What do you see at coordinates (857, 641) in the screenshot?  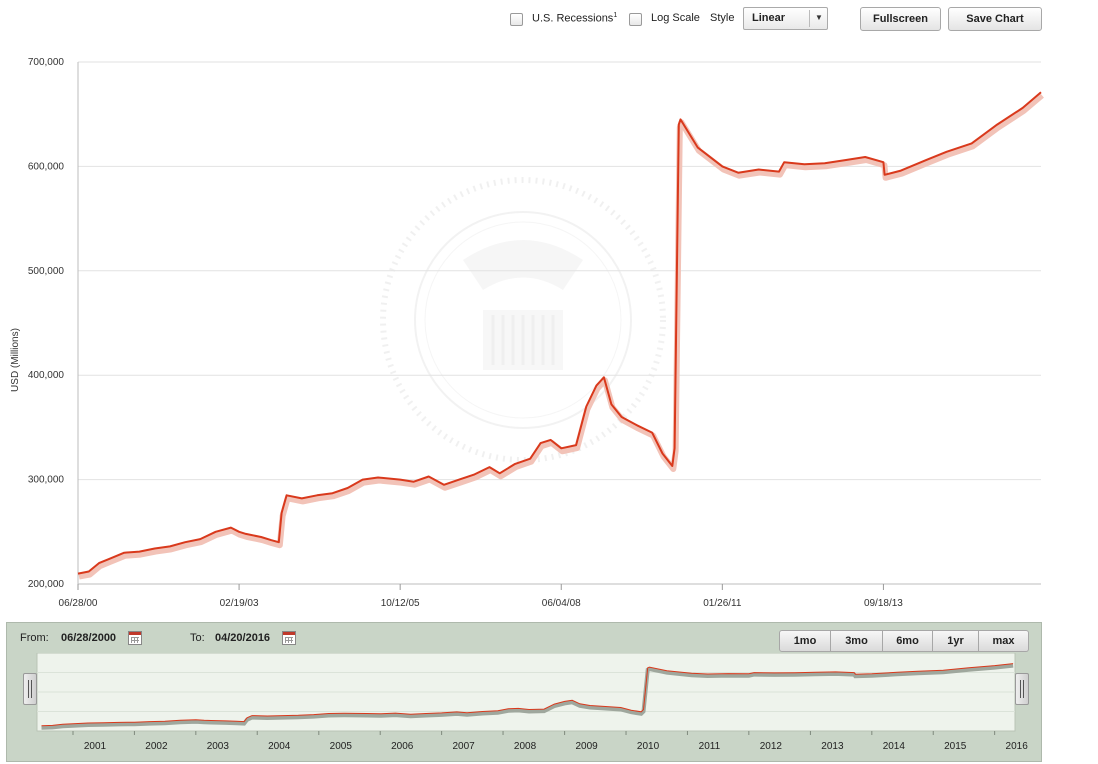 I see `range-3mo-button: 3mo` at bounding box center [857, 641].